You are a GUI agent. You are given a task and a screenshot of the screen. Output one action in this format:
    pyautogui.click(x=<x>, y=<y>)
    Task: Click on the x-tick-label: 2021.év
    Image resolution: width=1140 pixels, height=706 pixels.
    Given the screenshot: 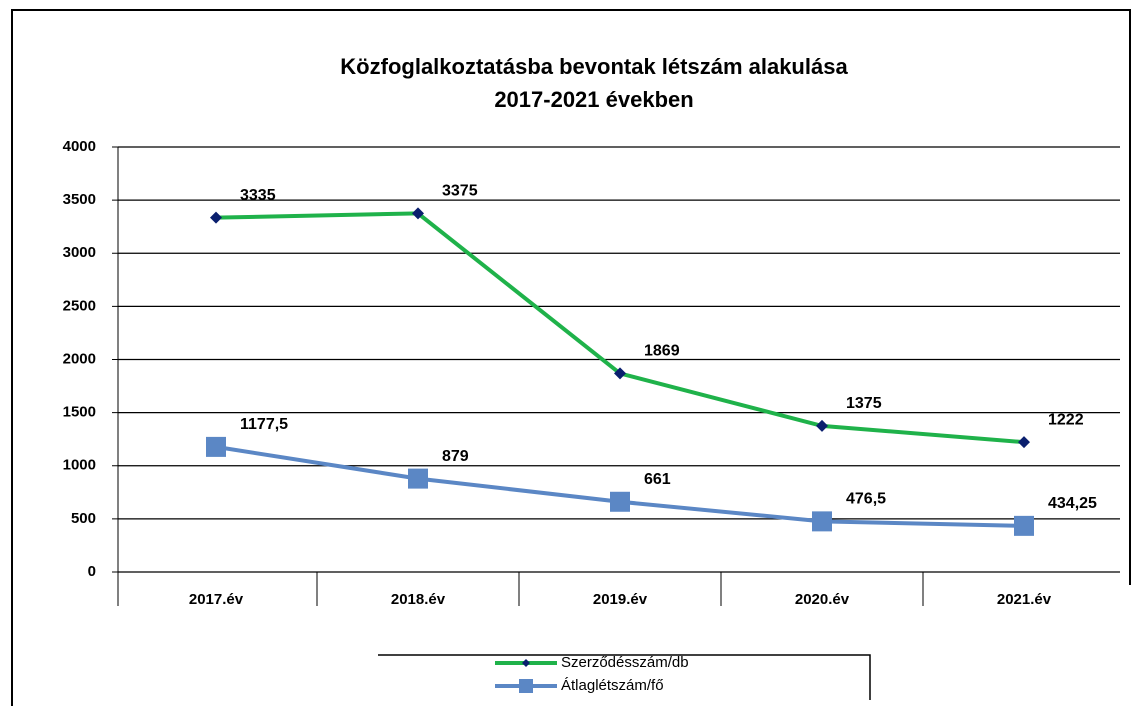 What is the action you would take?
    pyautogui.click(x=1024, y=599)
    